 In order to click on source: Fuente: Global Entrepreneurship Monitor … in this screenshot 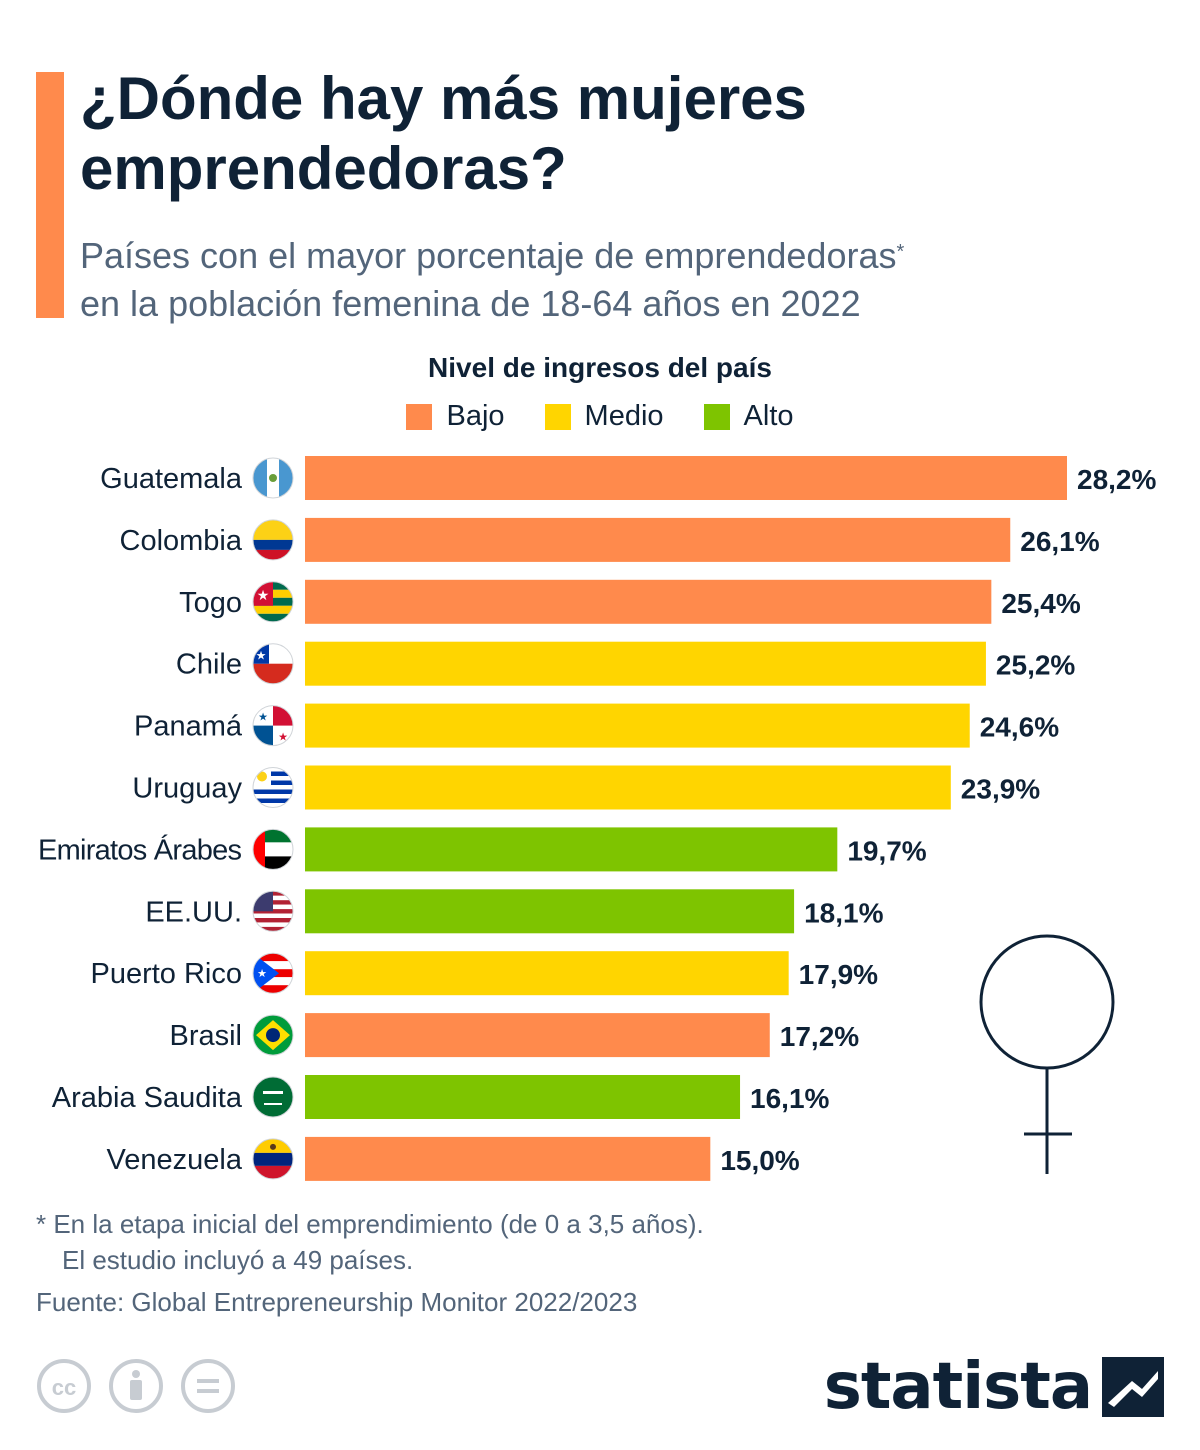, I will do `click(337, 1302)`.